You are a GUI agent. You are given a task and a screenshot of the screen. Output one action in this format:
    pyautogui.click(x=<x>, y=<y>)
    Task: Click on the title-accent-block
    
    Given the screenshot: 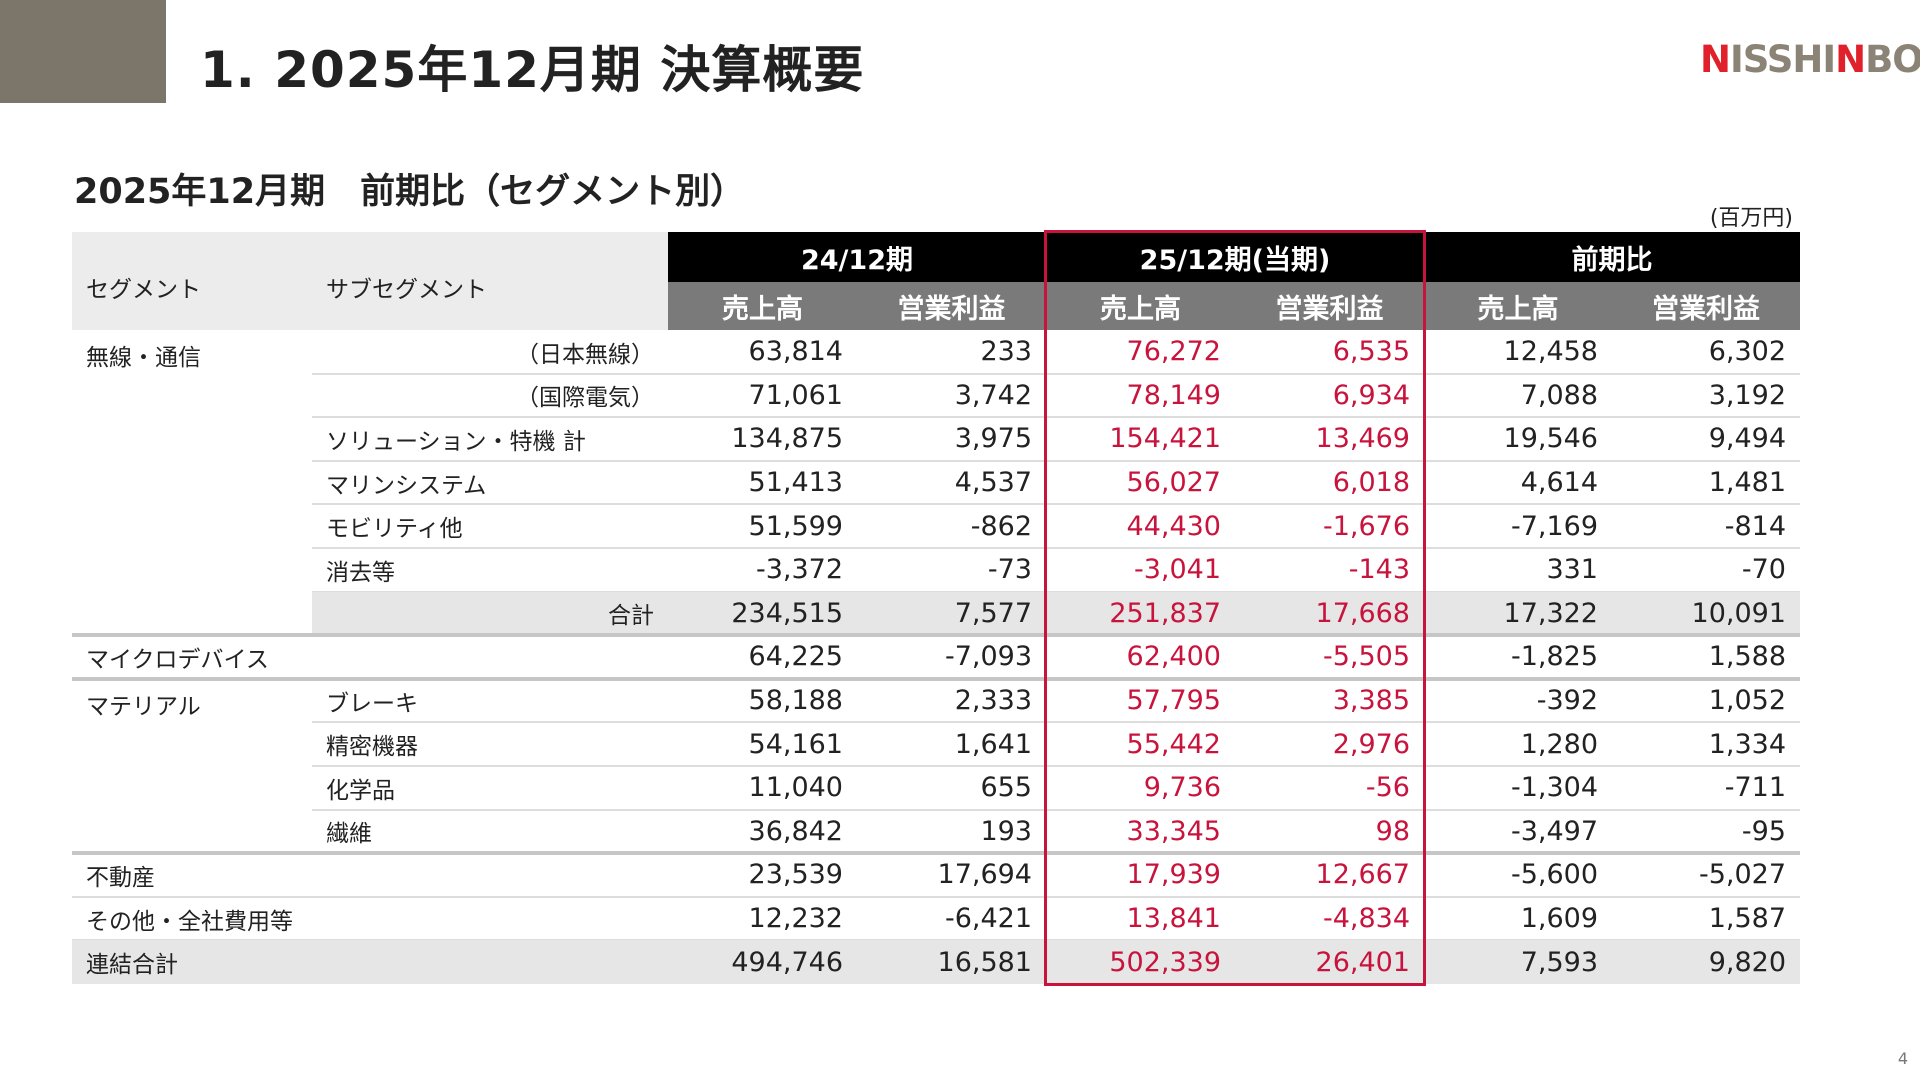 What is the action you would take?
    pyautogui.click(x=83, y=51)
    